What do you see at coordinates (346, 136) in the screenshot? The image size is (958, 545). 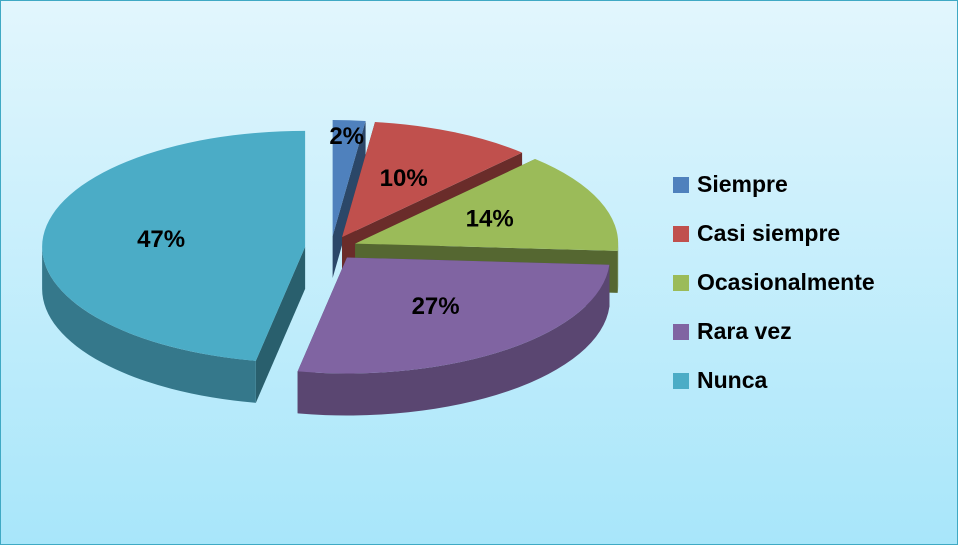 I see `value-label: 2%` at bounding box center [346, 136].